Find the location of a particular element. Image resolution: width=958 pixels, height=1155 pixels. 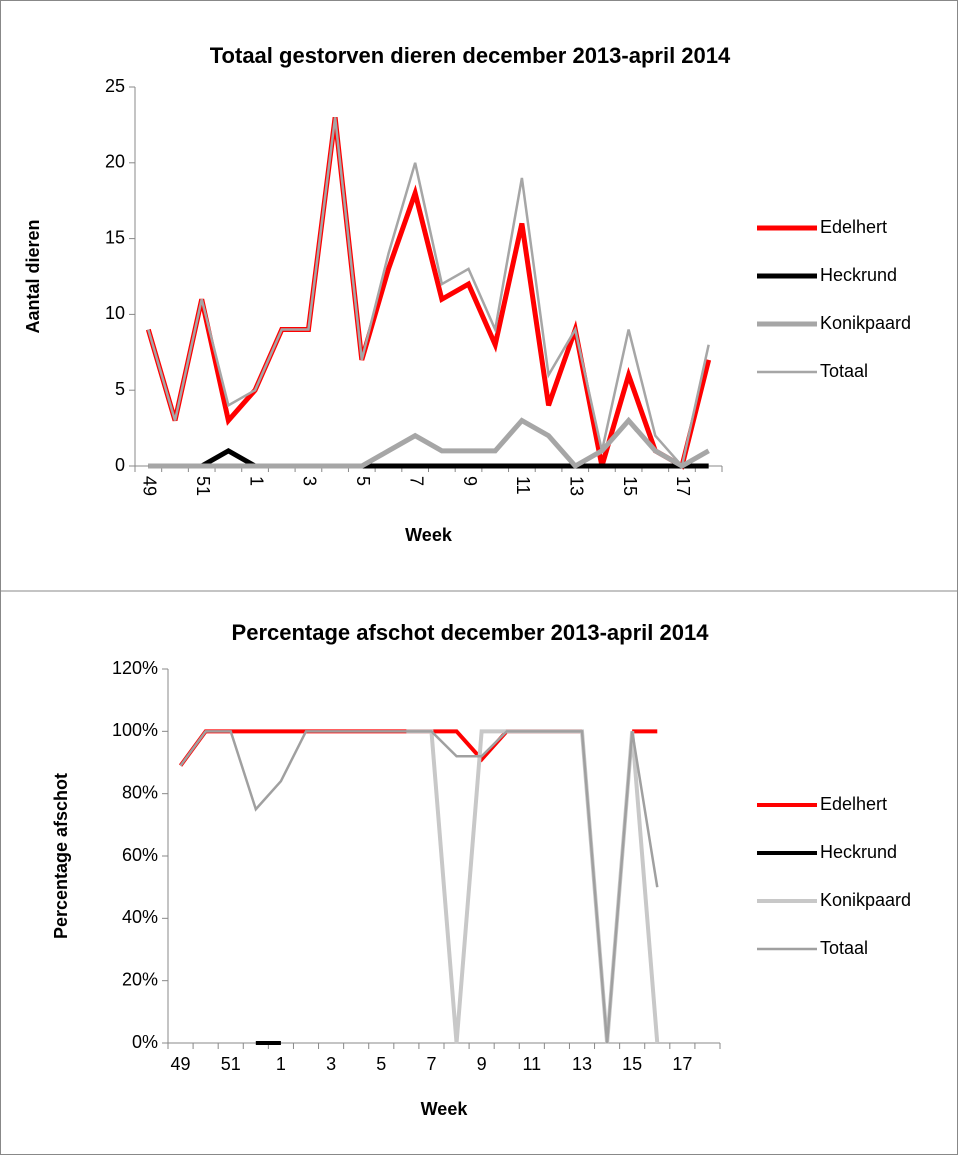

y-tick-label: 0% is located at coordinates (145, 1042).